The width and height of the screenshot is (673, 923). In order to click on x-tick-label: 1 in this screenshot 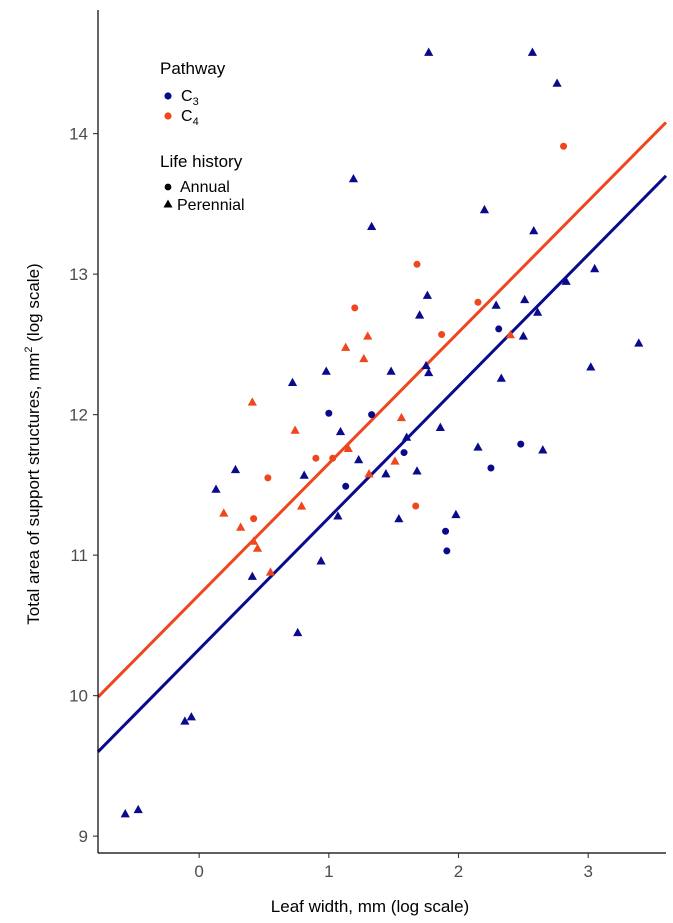, I will do `click(328, 871)`.